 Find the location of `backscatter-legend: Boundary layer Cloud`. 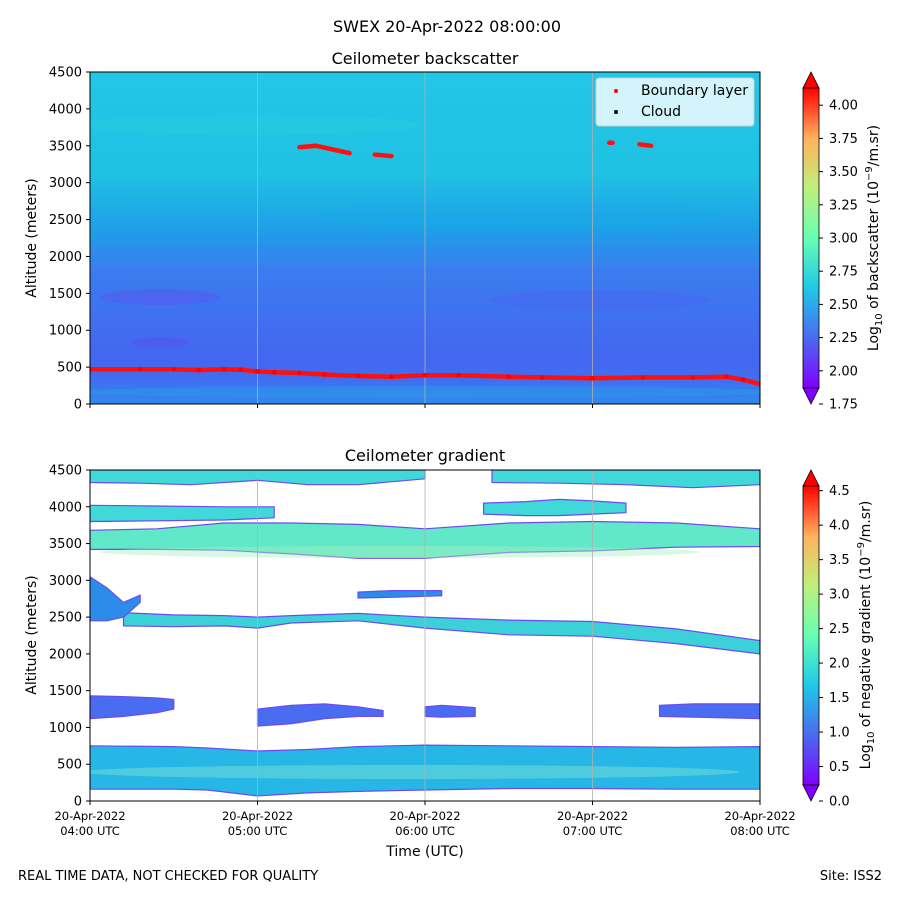

backscatter-legend: Boundary layer Cloud is located at coordinates (675, 102).